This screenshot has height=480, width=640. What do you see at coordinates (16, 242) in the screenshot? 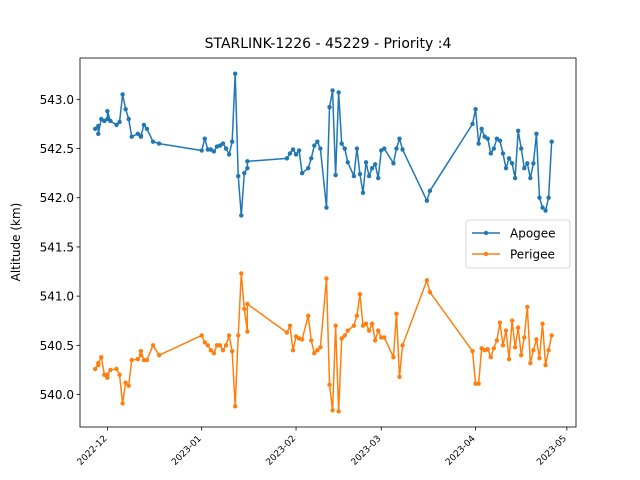
I see `y-axis-label: Altitude (km)` at bounding box center [16, 242].